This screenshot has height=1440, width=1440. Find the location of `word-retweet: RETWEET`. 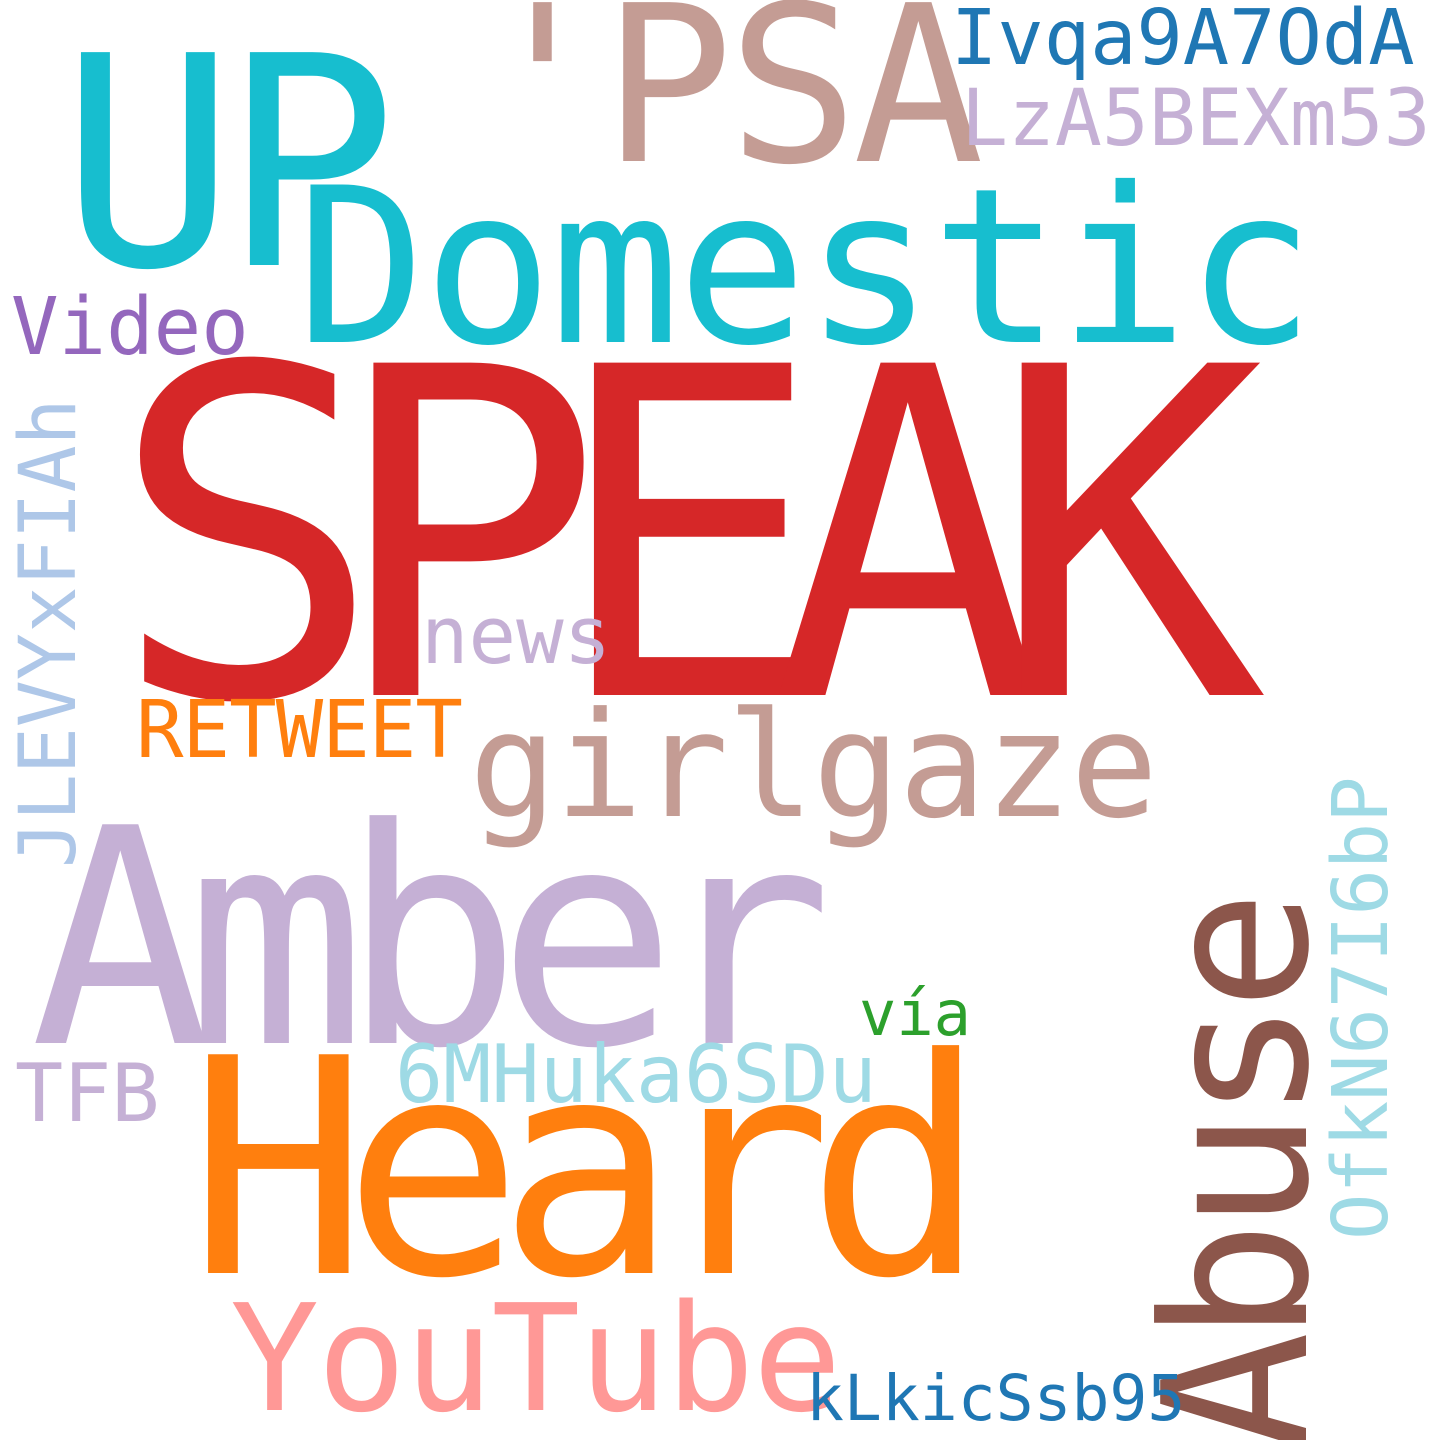

word-retweet: RETWEET is located at coordinates (299, 730).